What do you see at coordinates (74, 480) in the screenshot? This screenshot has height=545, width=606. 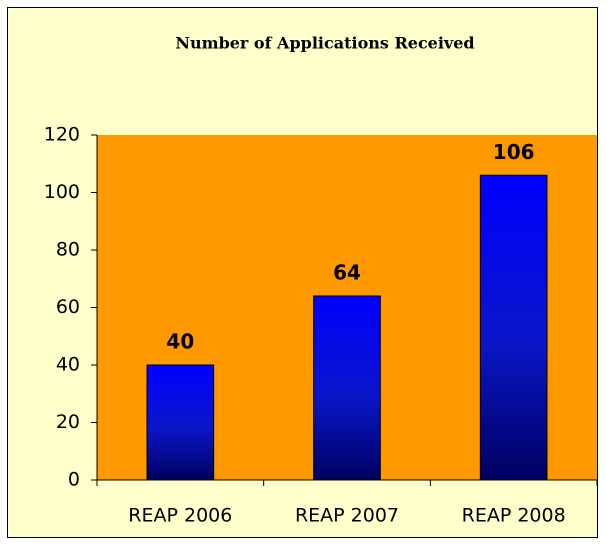 I see `y-tick-label: 0` at bounding box center [74, 480].